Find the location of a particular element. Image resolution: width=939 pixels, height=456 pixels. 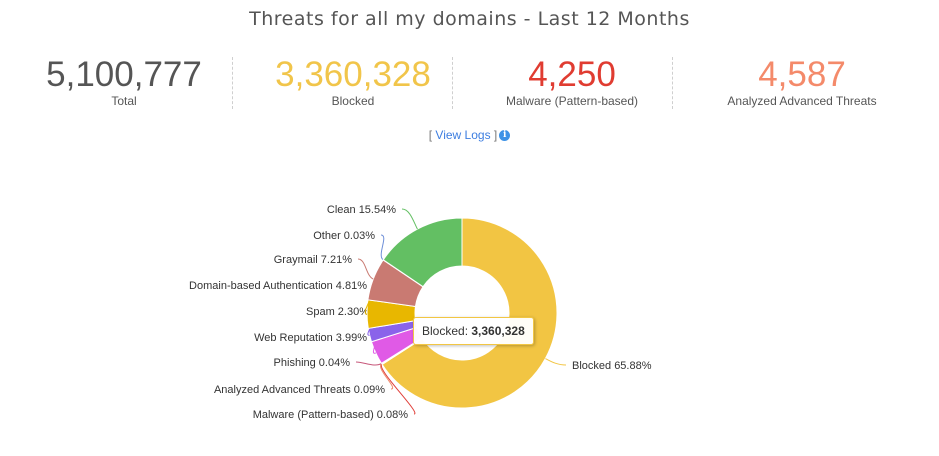

label-graymail: Graymail 7.21% is located at coordinates (313, 260).